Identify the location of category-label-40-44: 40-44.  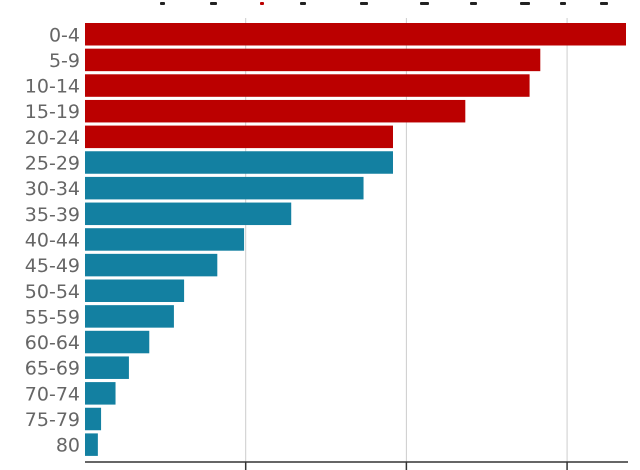
(52, 240).